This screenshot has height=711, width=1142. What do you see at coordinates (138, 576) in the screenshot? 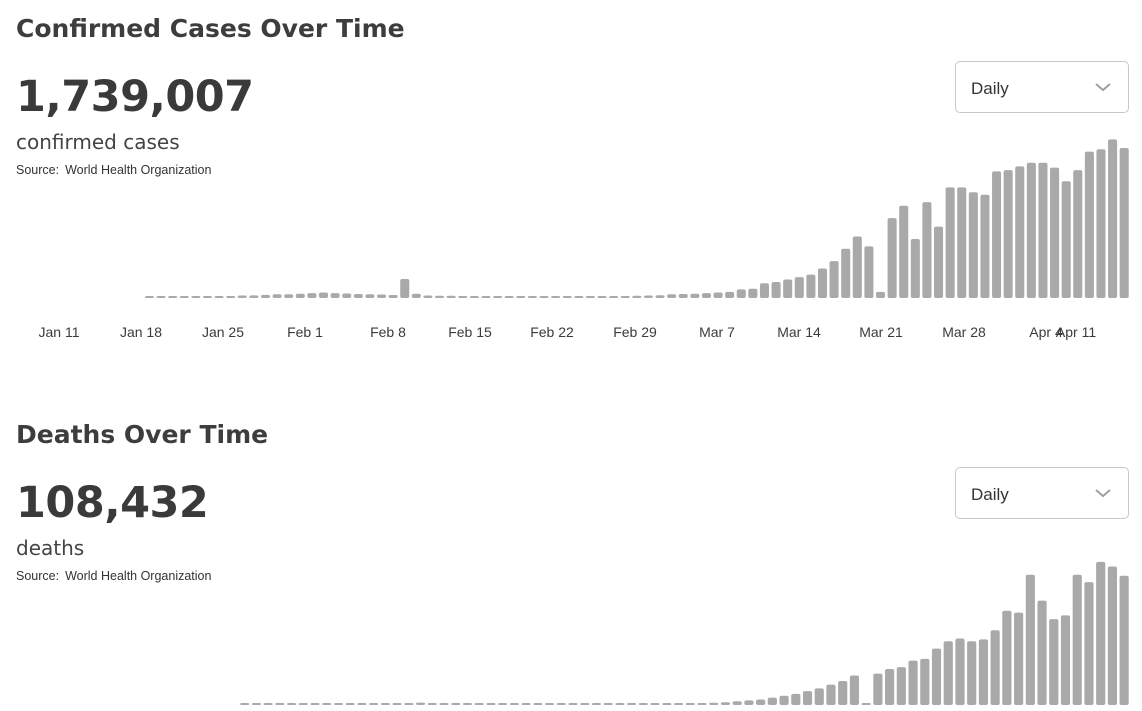
I see `source-value: World Health Organization` at bounding box center [138, 576].